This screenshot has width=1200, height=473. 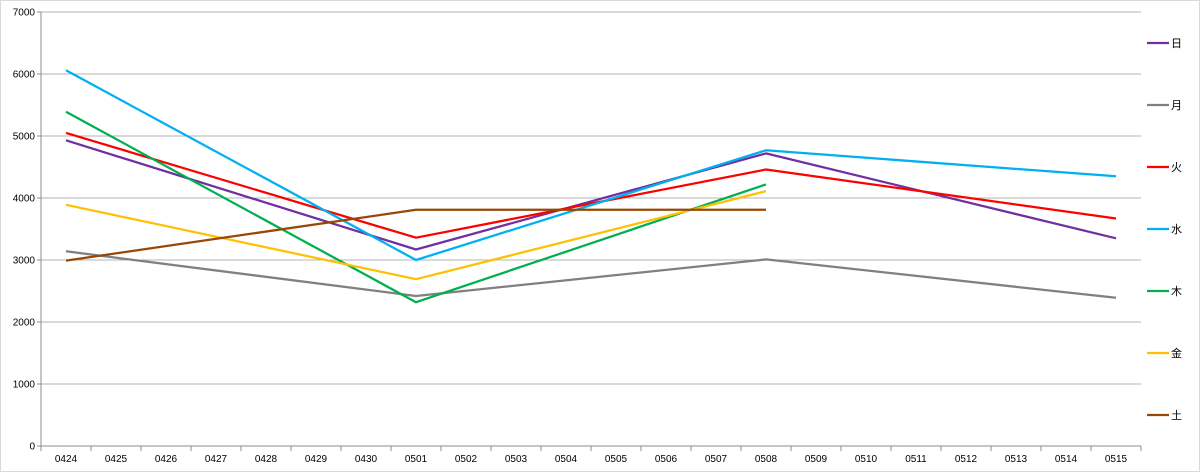 What do you see at coordinates (1176, 291) in the screenshot?
I see `legend-label: 木` at bounding box center [1176, 291].